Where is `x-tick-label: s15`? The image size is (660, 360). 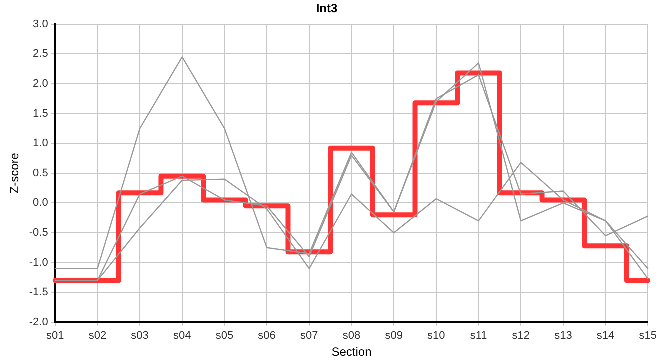 x-tick-label: s15 is located at coordinates (648, 336).